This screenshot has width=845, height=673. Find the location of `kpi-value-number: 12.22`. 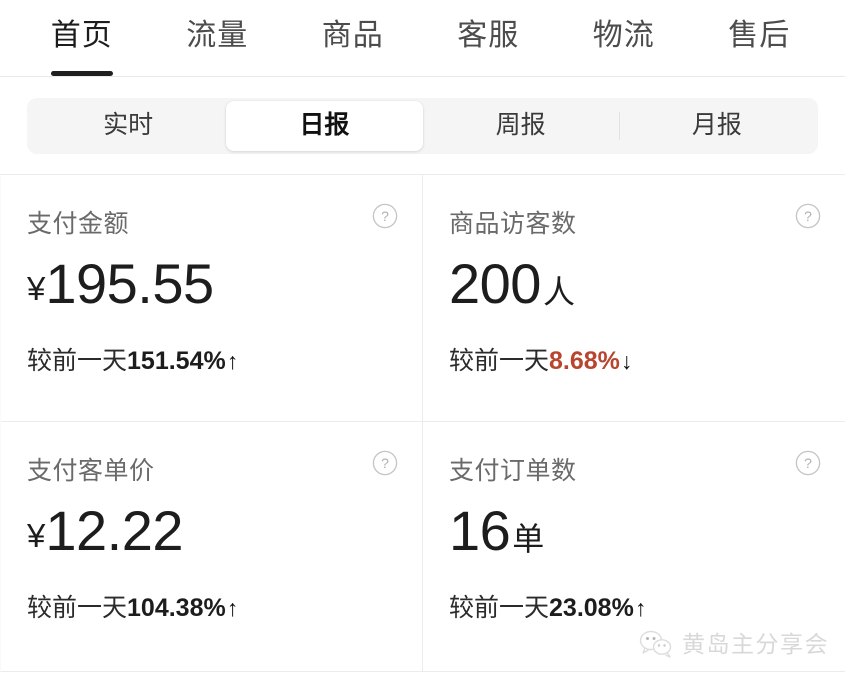

kpi-value-number: 12.22 is located at coordinates (114, 530).